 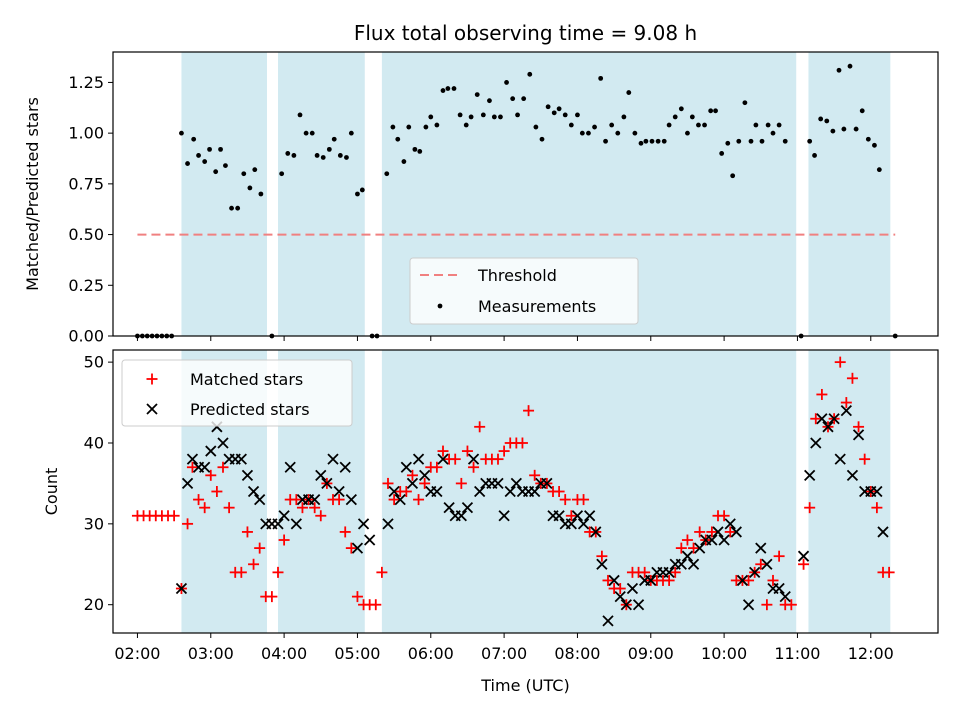 I want to click on y-tick-label: 50, so click(x=94, y=362).